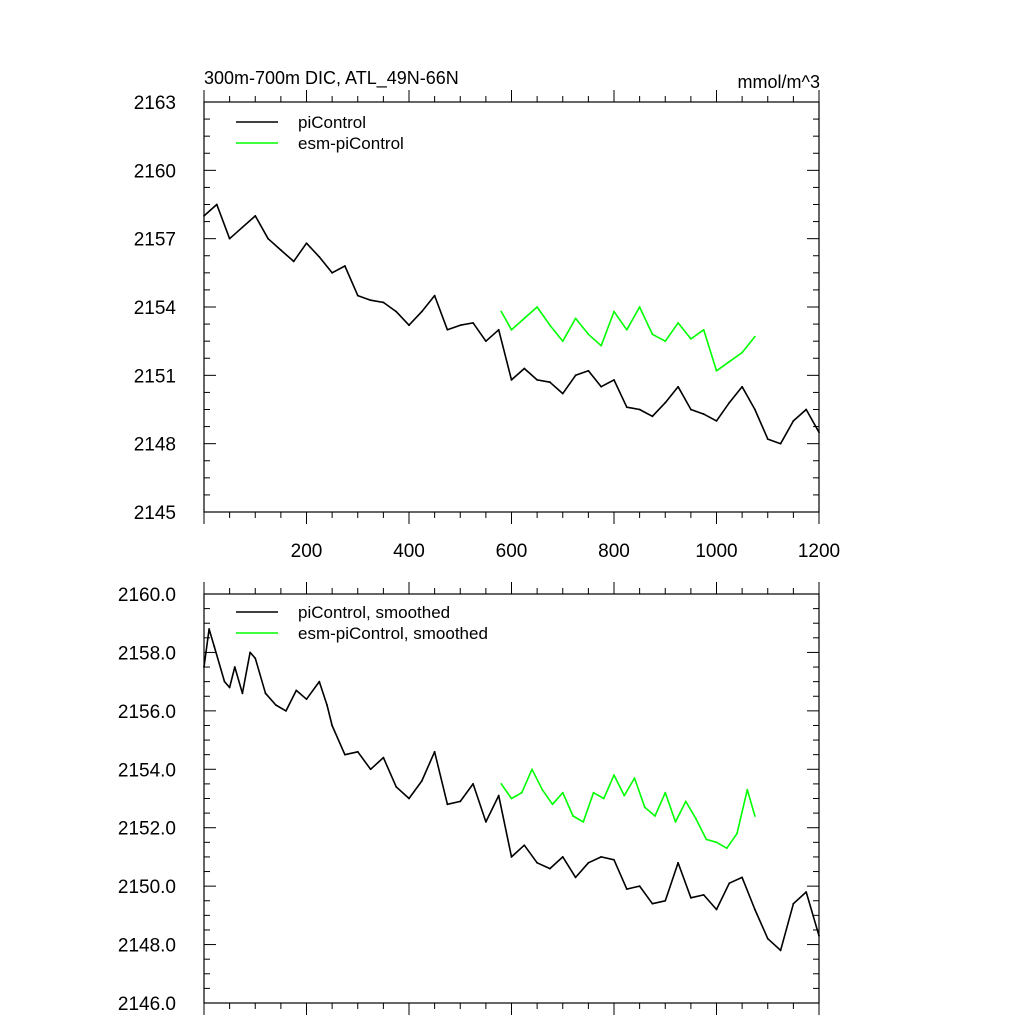 Image resolution: width=1024 pixels, height=1024 pixels. Describe the element at coordinates (147, 712) in the screenshot. I see `y-tick-label: 2156.0` at that location.